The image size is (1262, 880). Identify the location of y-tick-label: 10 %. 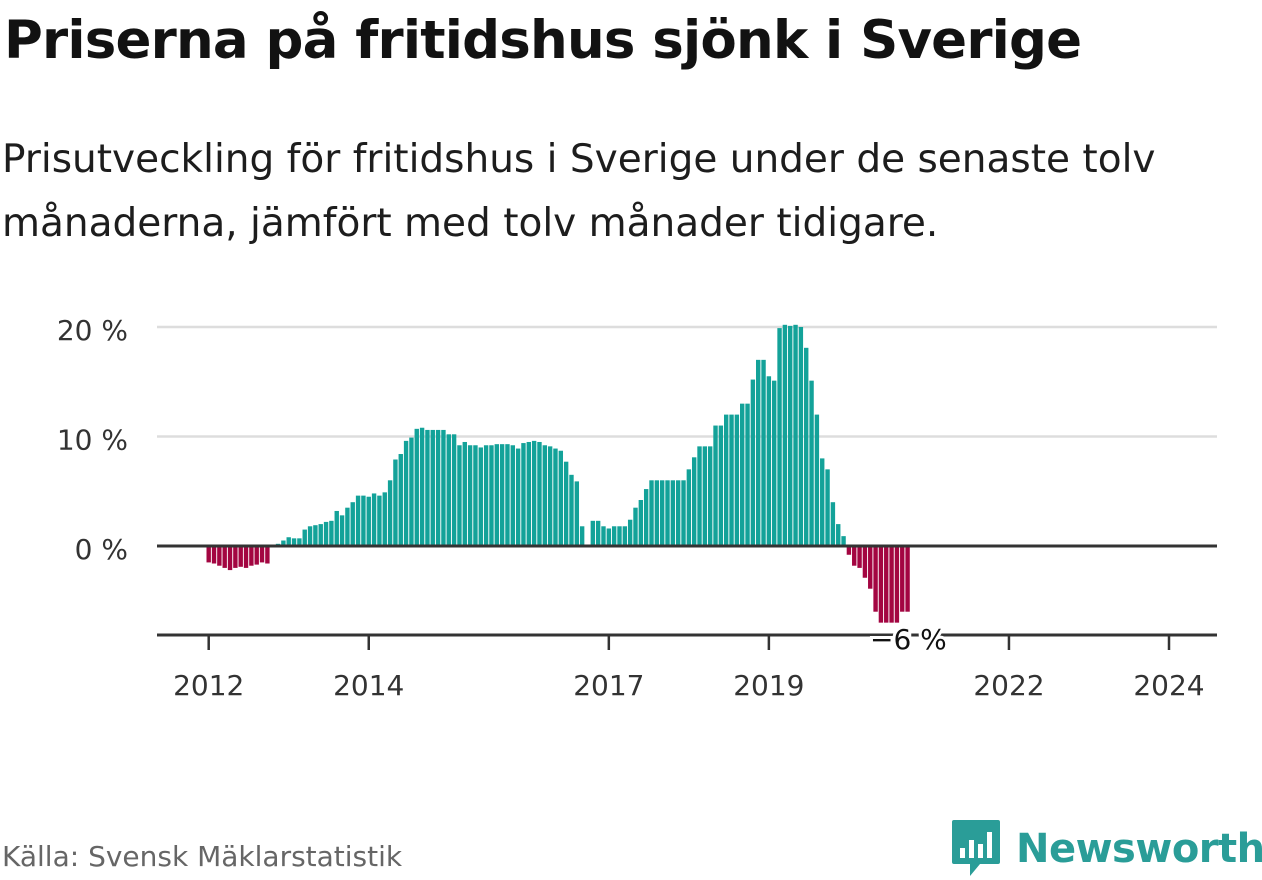
(92, 440).